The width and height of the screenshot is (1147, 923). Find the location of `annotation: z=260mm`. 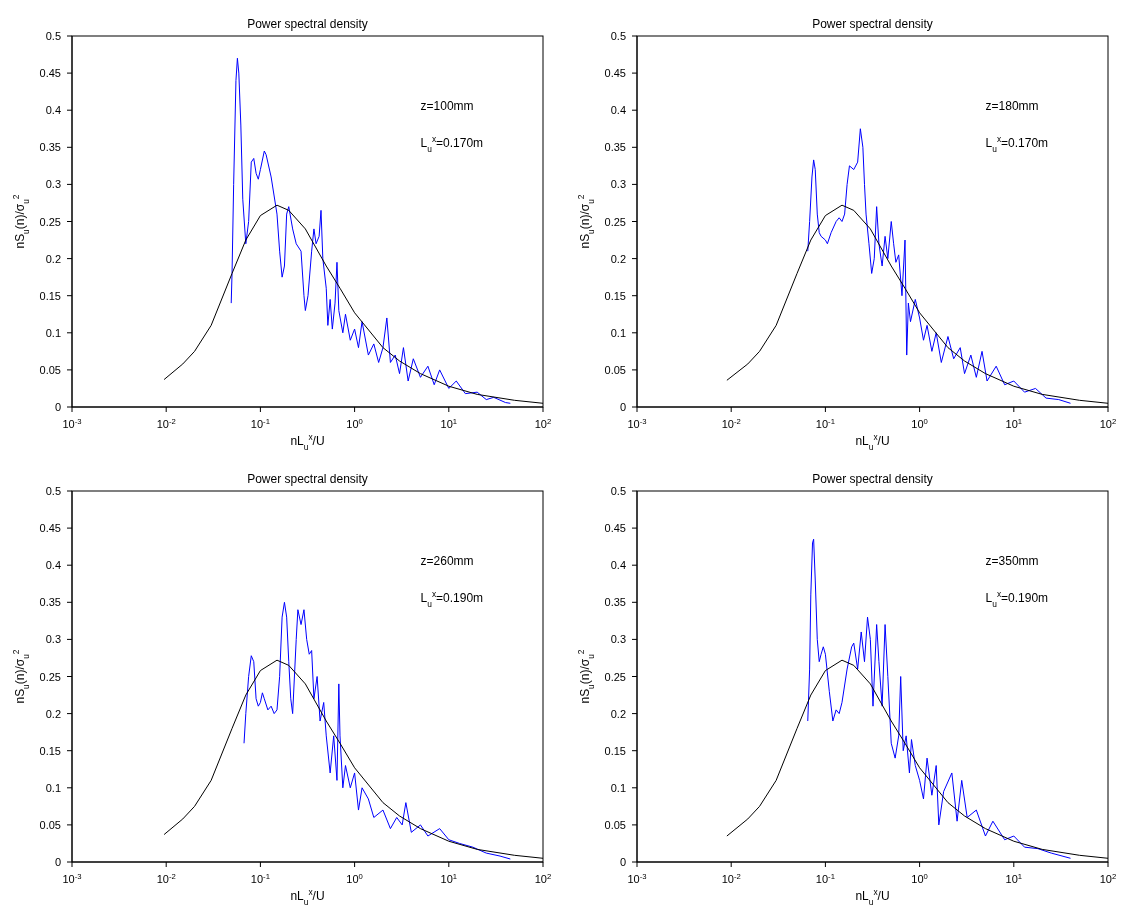

annotation: z=260mm is located at coordinates (447, 561).